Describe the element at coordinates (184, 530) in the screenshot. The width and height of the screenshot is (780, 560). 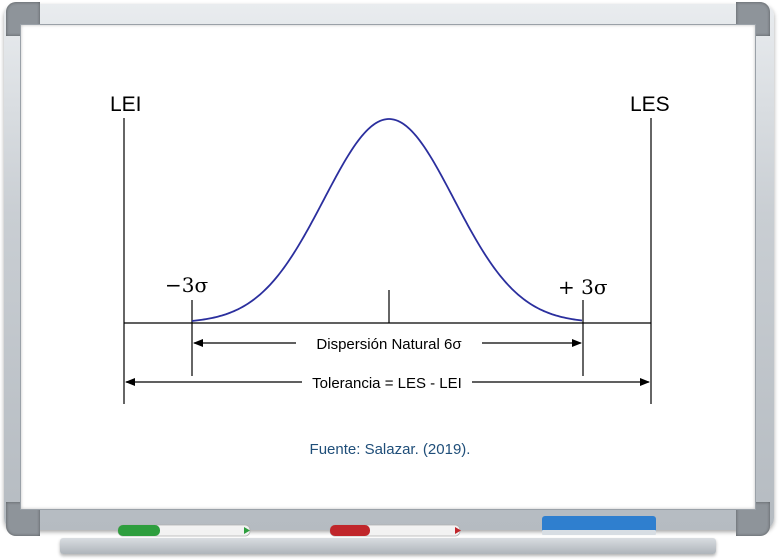
I see `green-marker` at that location.